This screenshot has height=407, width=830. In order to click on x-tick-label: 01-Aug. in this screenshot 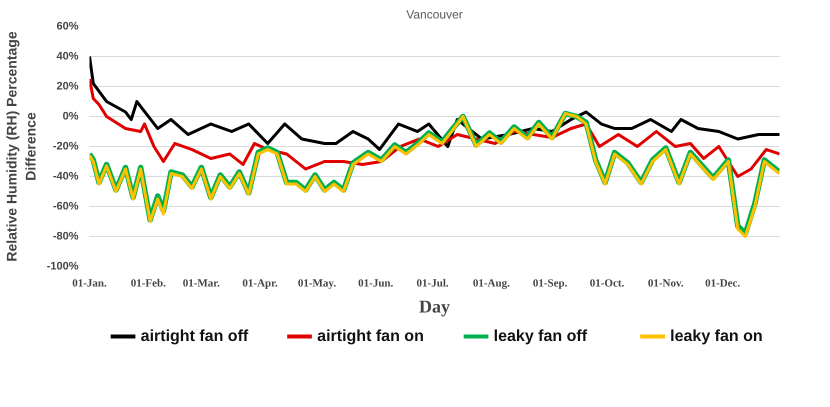, I will do `click(491, 284)`.